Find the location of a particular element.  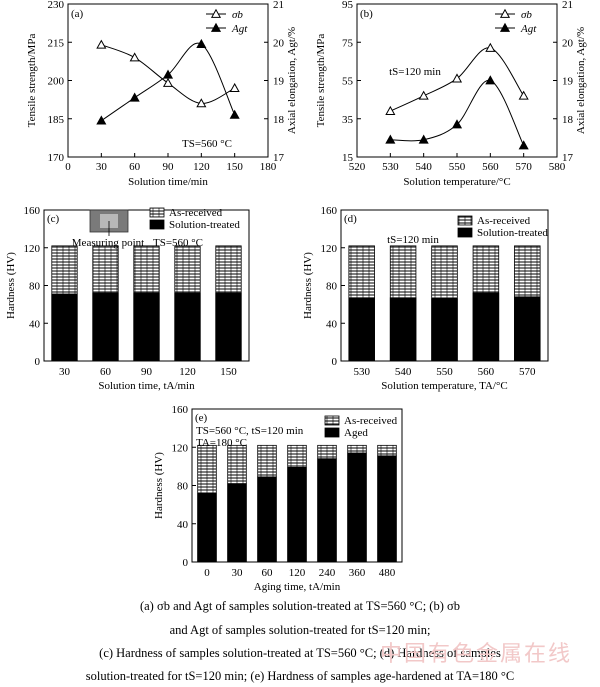

panel-b-ytick-right-label: 18 is located at coordinates (568, 120).